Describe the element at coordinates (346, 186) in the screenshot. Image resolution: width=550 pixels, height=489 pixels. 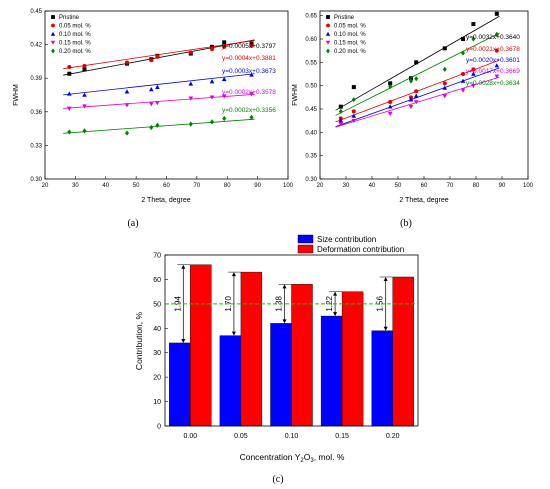
I see `b-x-tick-label: 30` at that location.